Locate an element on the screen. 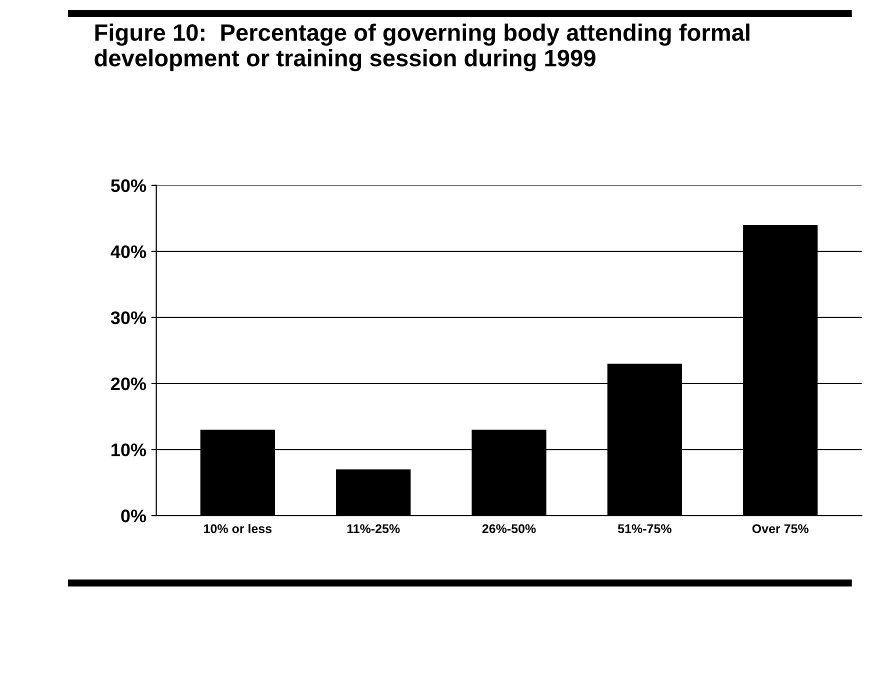 The height and width of the screenshot is (674, 893). chart-title: Figure 10: Percentage of governing body attending formal development or training session during 1999 is located at coordinates (422, 48).